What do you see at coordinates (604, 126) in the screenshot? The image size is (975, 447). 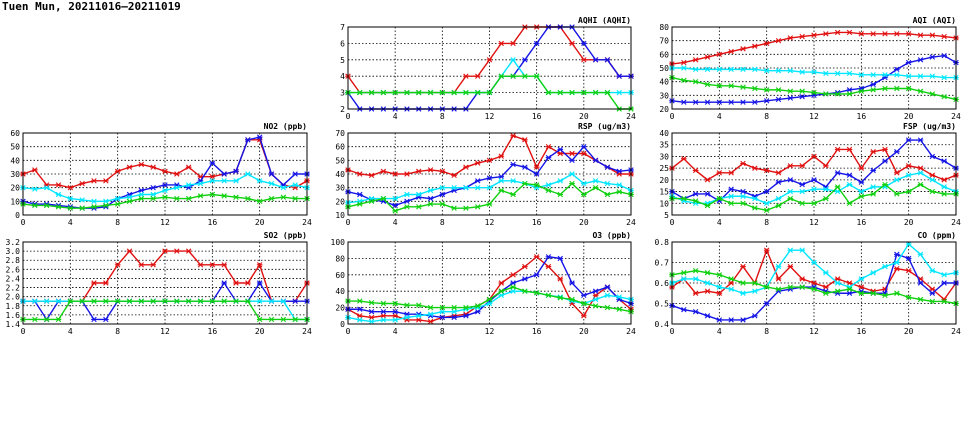 I see `chart-title: RSP (ug/m3)` at bounding box center [604, 126].